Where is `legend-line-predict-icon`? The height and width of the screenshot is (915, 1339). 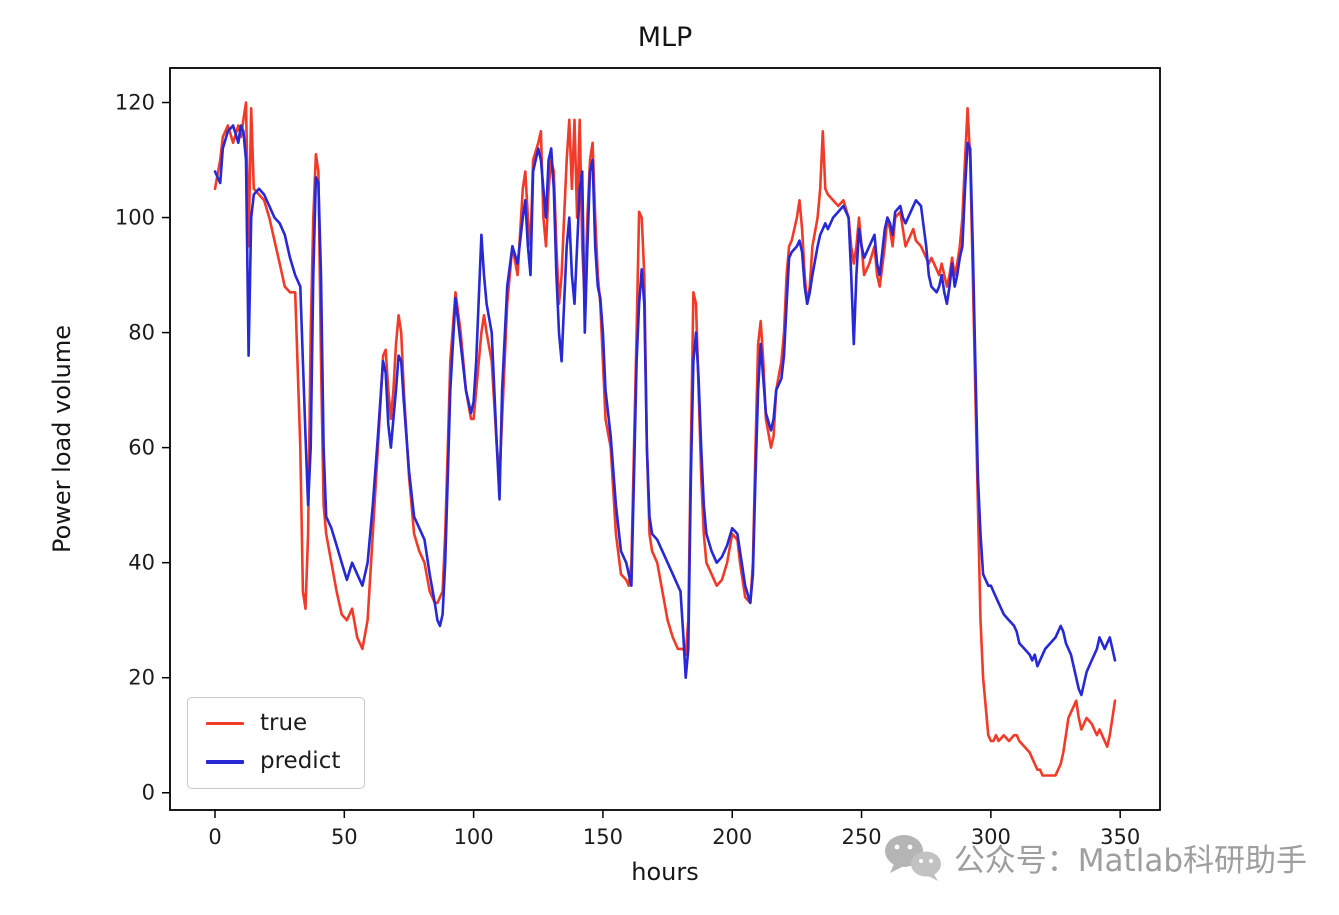
legend-line-predict-icon is located at coordinates (225, 762).